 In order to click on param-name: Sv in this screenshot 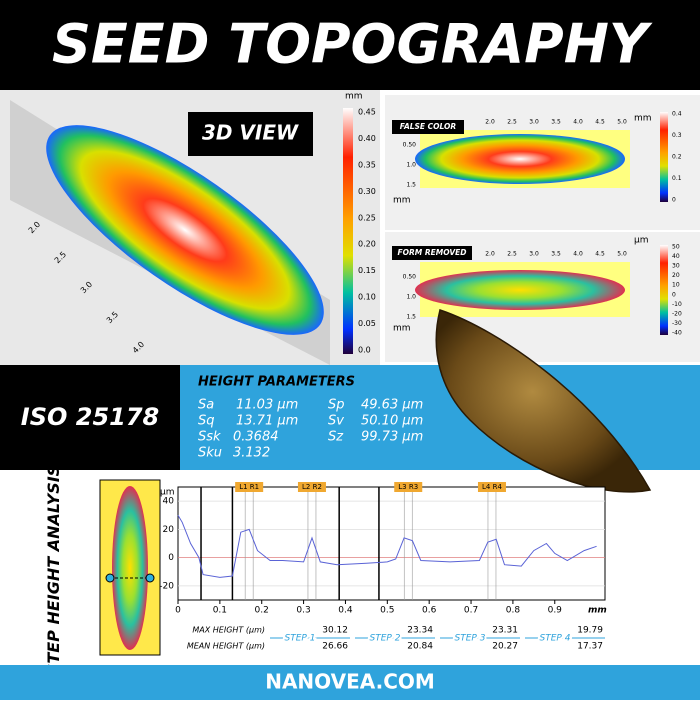, I will do `click(336, 421)`.